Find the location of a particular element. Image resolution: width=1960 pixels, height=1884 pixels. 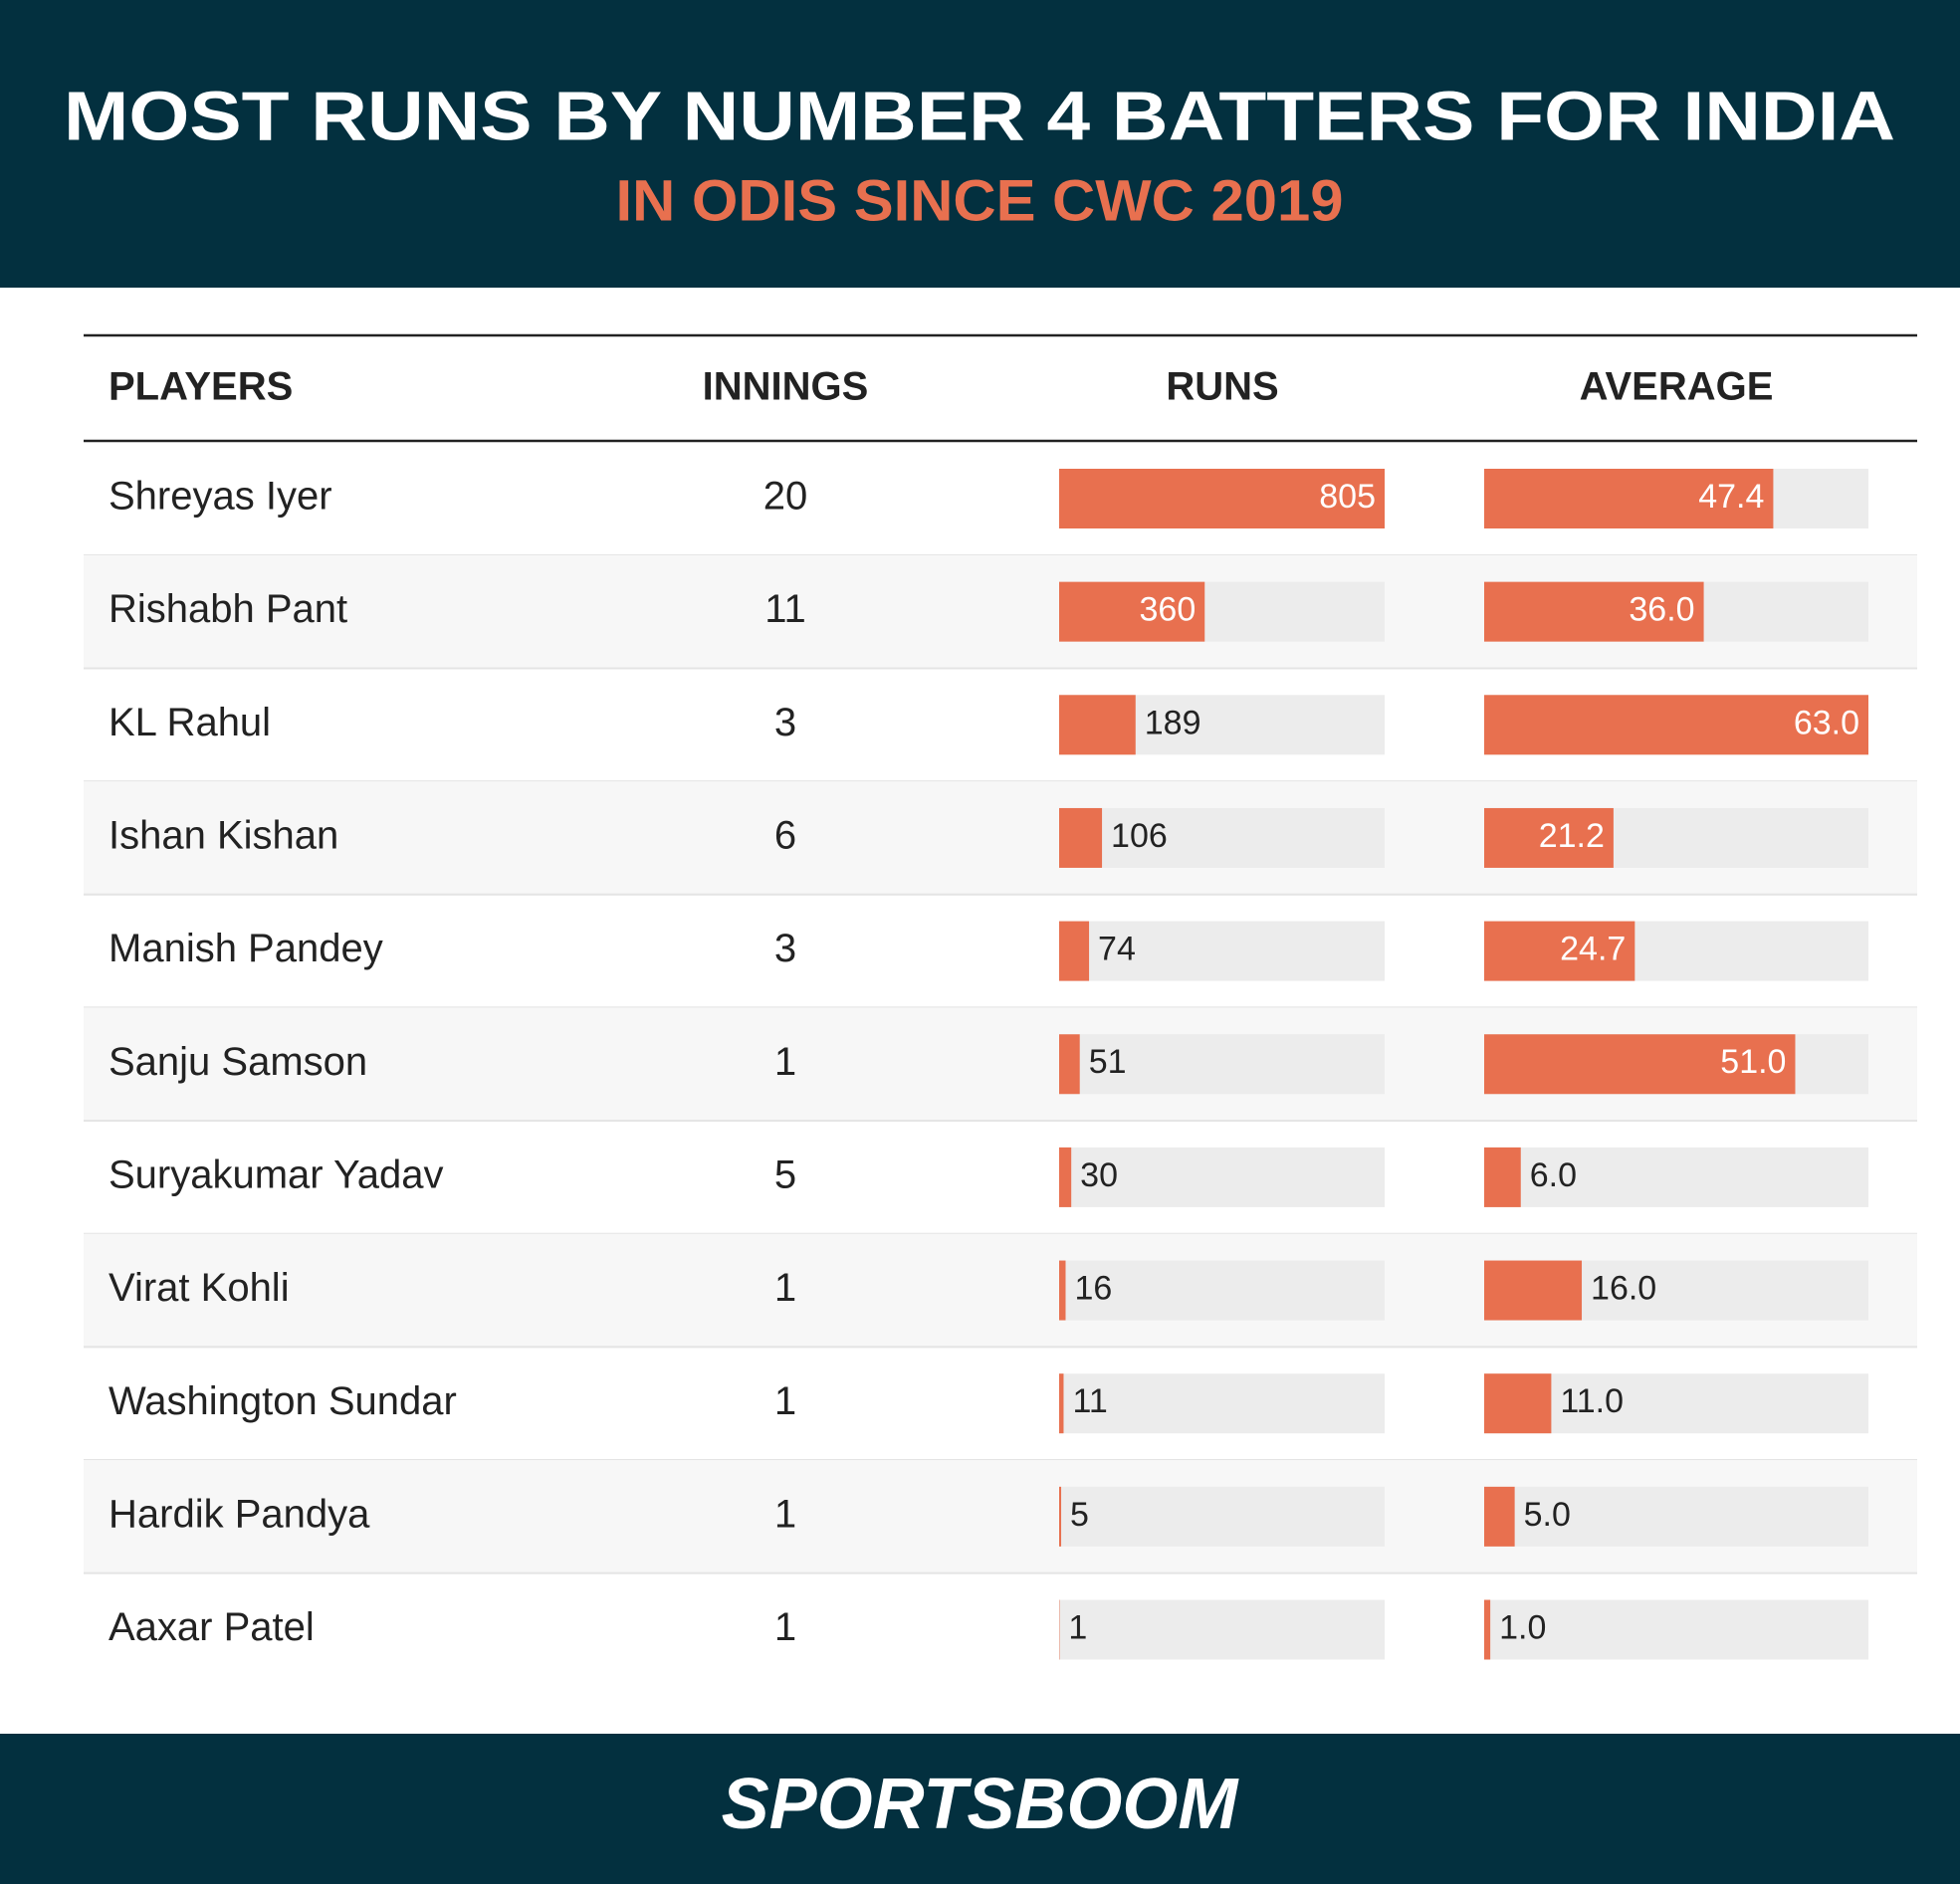

player-name: Suryakumar Yadav is located at coordinates (276, 1174).